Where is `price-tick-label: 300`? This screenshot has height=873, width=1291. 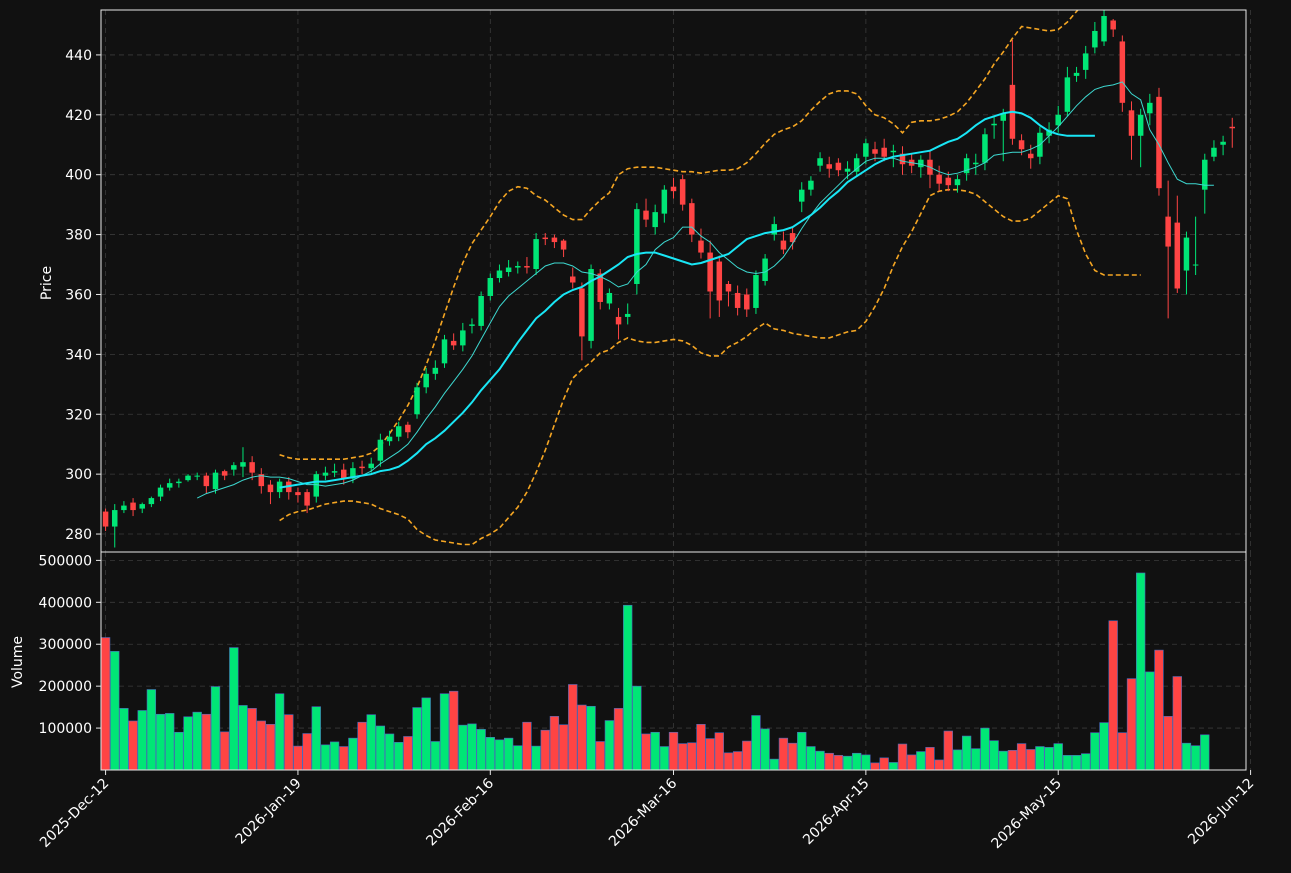
price-tick-label: 300 is located at coordinates (78, 475).